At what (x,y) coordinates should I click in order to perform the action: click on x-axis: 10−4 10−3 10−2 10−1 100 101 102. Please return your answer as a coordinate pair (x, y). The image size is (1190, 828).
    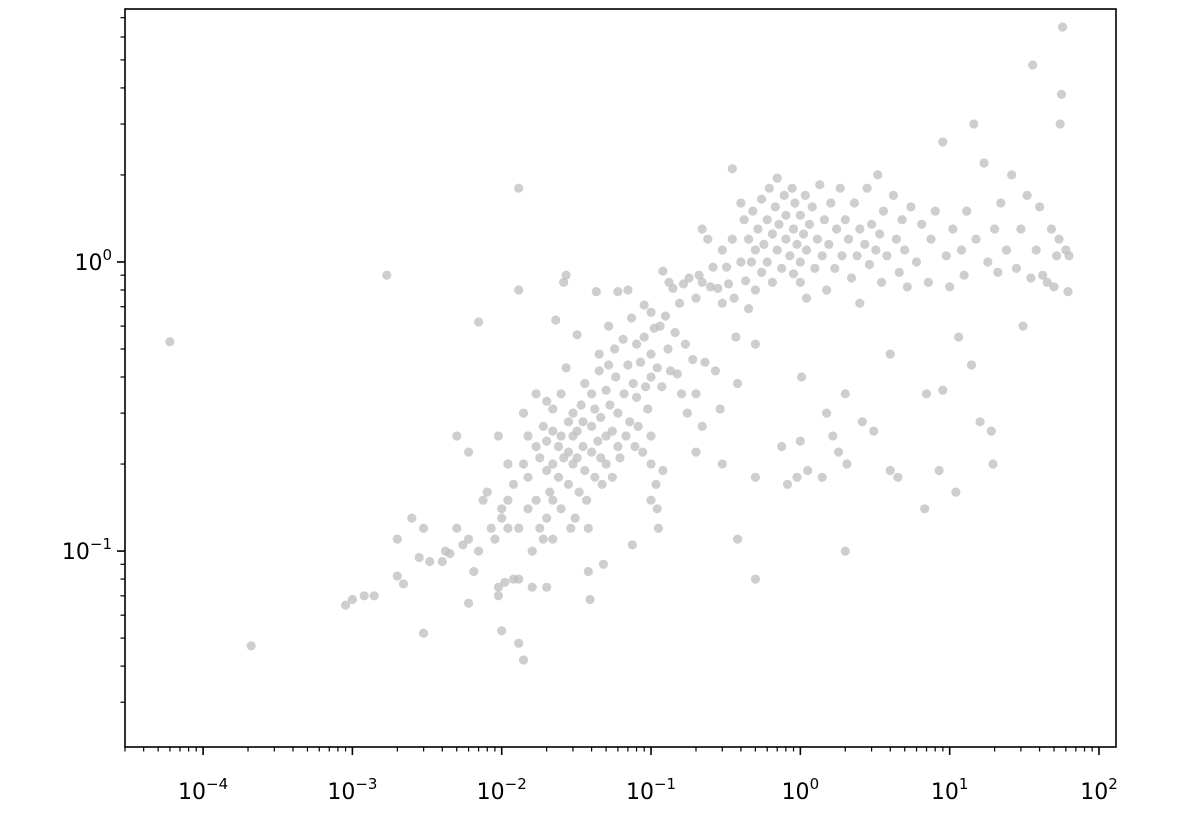
    Looking at the image, I should click on (621, 776).